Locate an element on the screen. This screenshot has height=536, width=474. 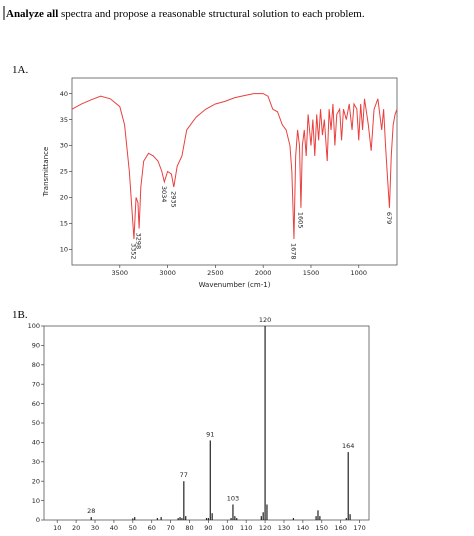
y-tick-label: 50 is located at coordinates (36, 423).